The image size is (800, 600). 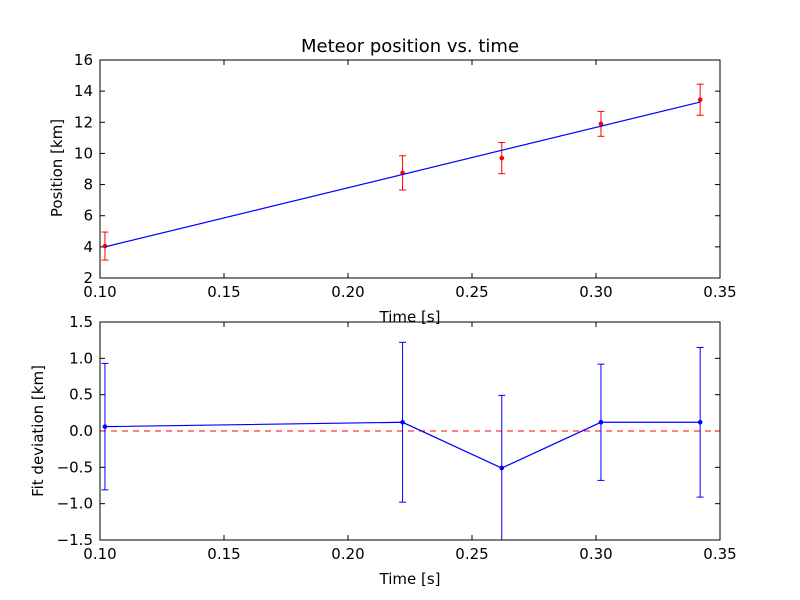 I want to click on y-tick-label: 1.5, so click(x=81, y=322).